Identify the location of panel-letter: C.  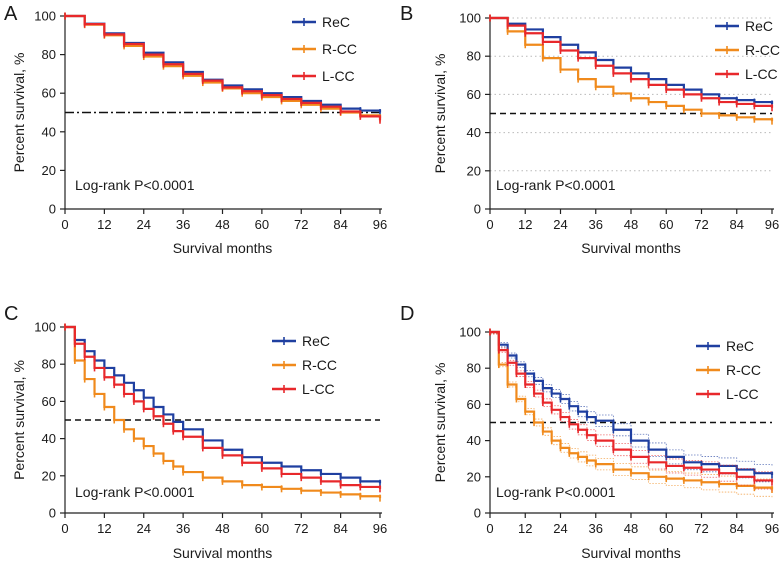
(11, 314).